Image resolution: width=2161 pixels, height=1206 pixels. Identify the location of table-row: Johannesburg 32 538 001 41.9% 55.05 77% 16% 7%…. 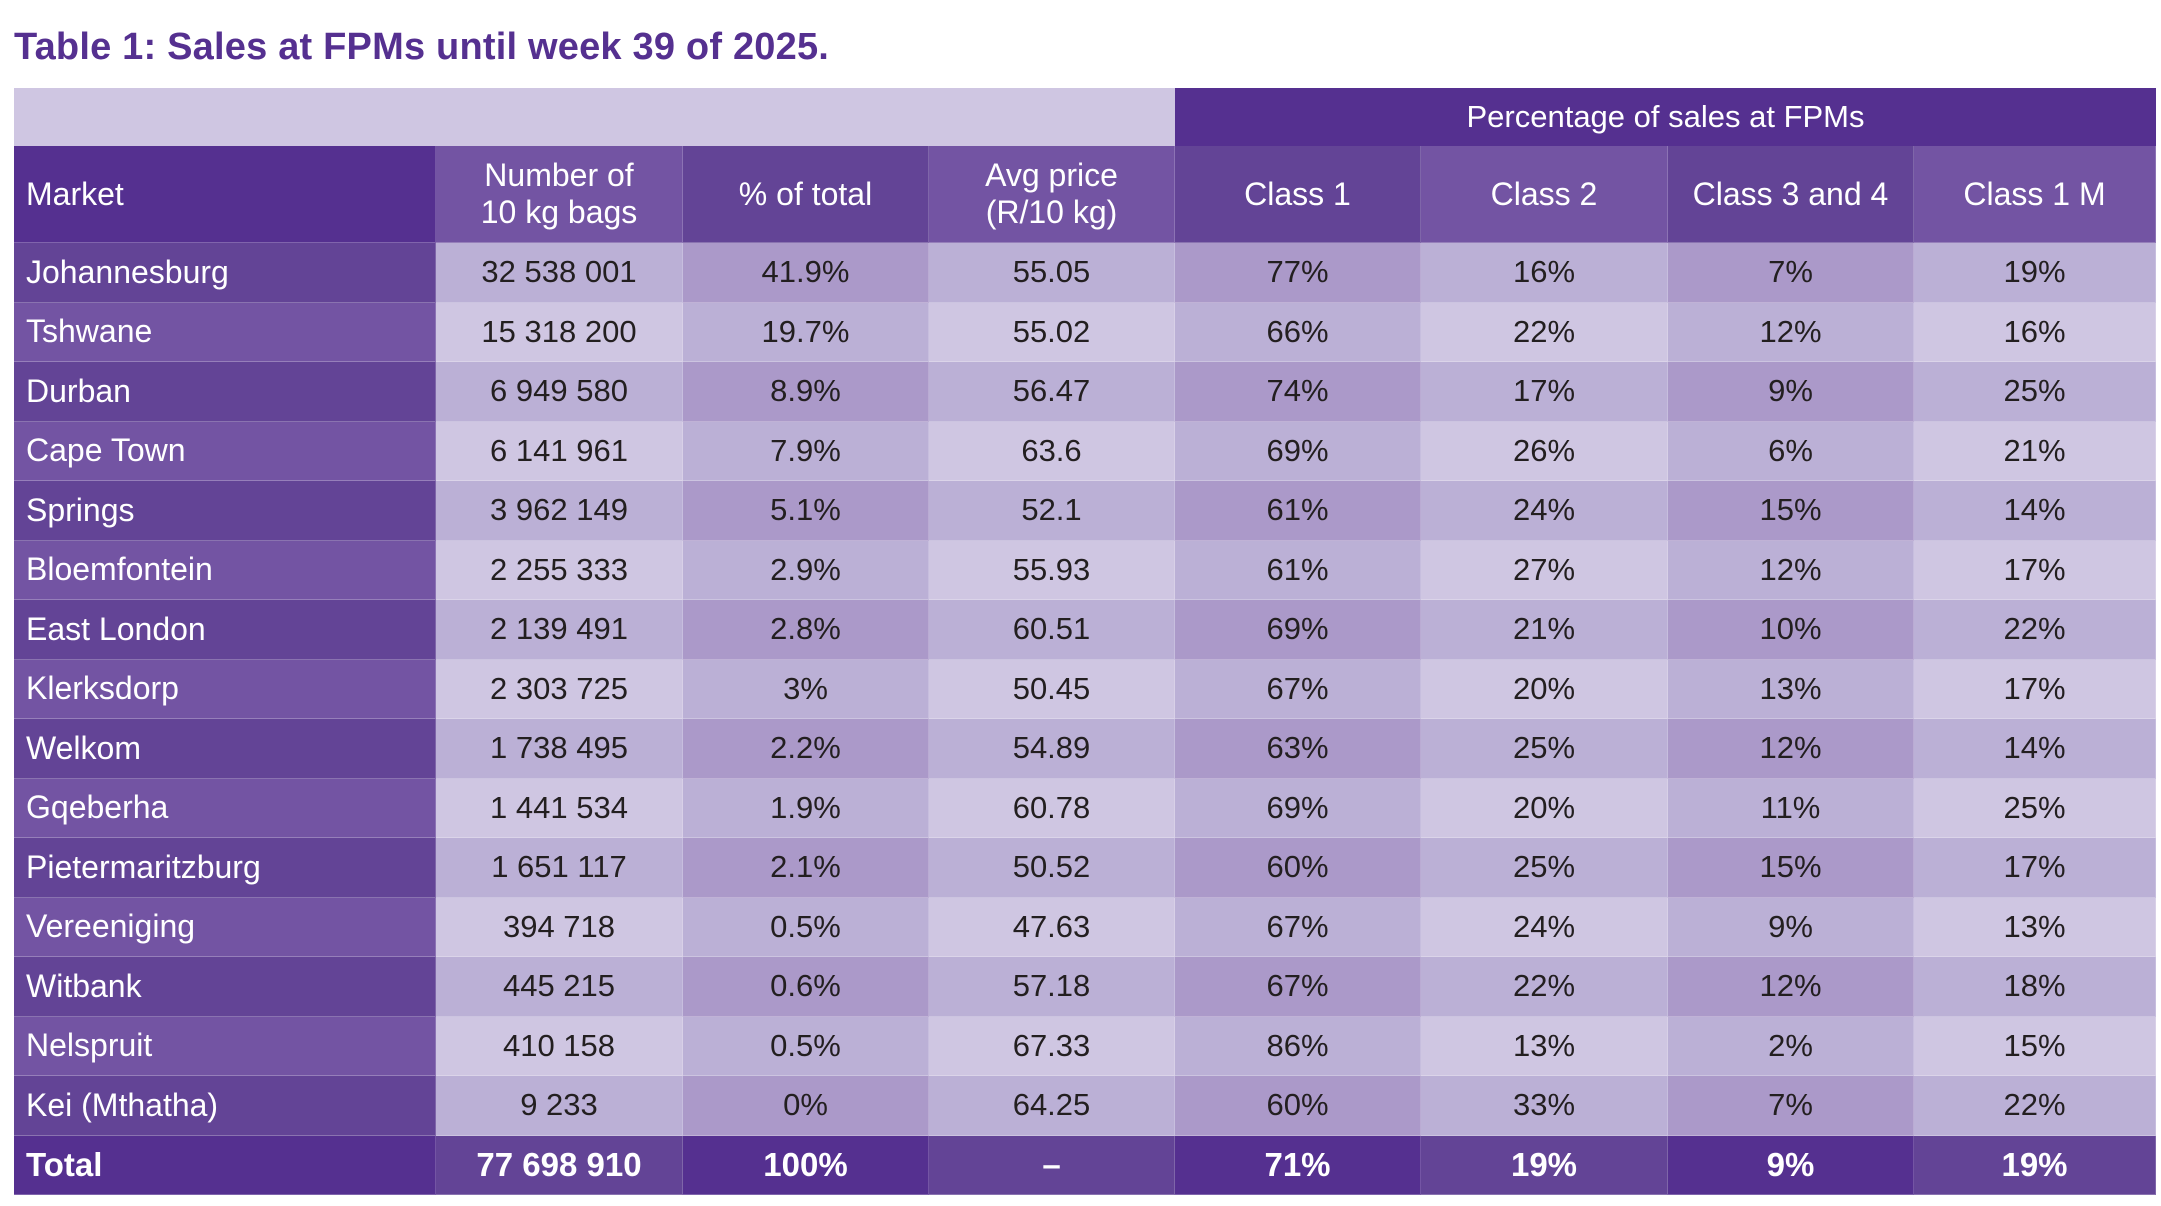
(1085, 273).